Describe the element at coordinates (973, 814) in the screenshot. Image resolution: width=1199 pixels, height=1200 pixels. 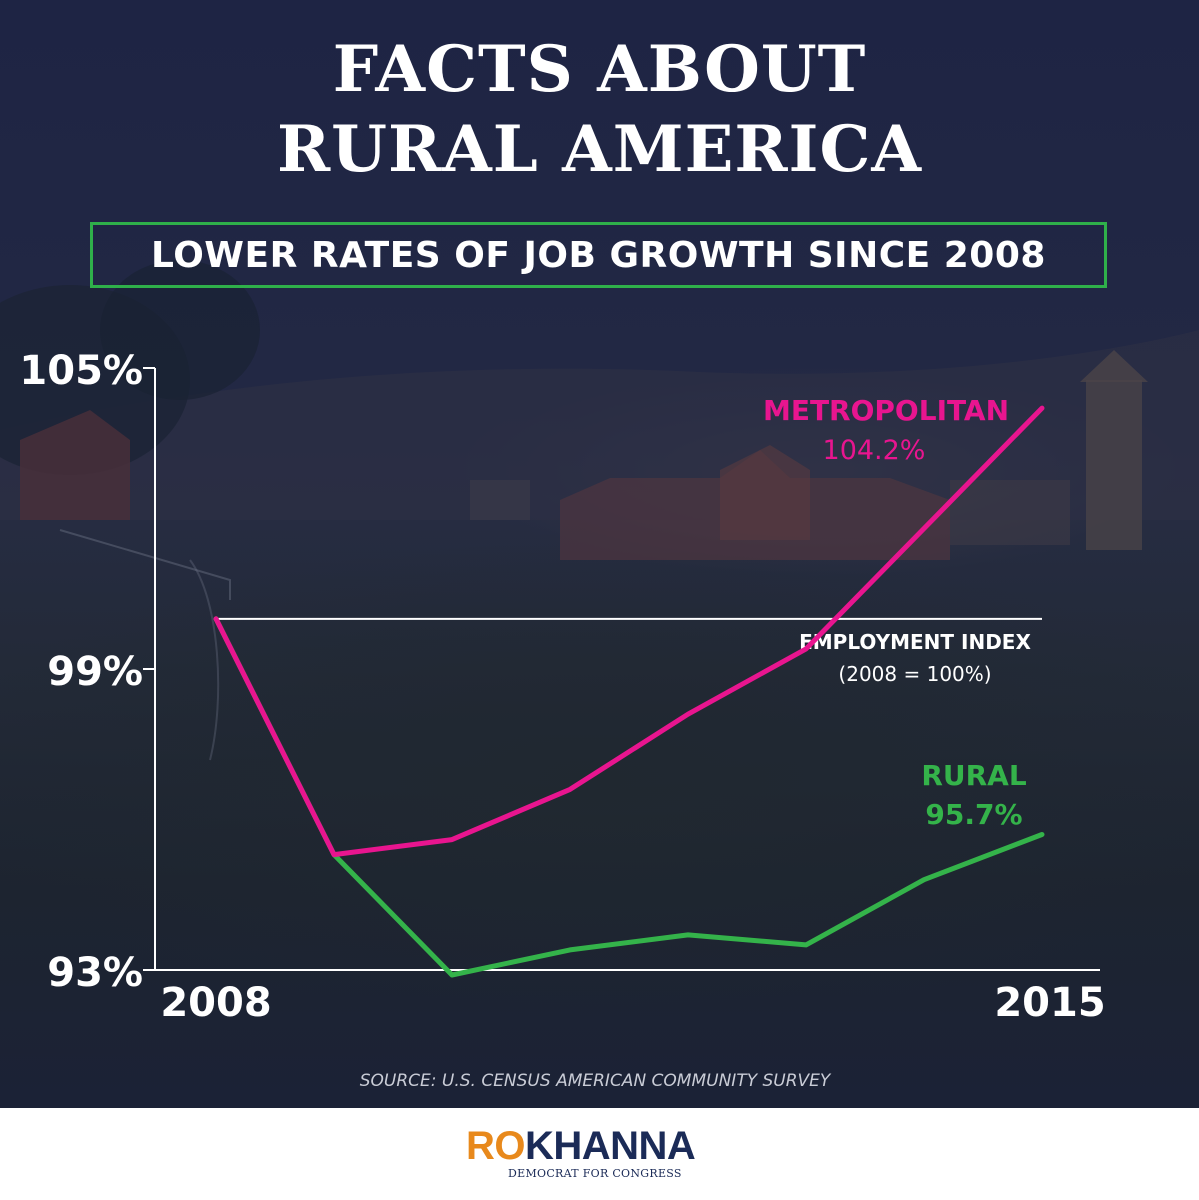
I see `series-end-value-rural: 95.7%` at that location.